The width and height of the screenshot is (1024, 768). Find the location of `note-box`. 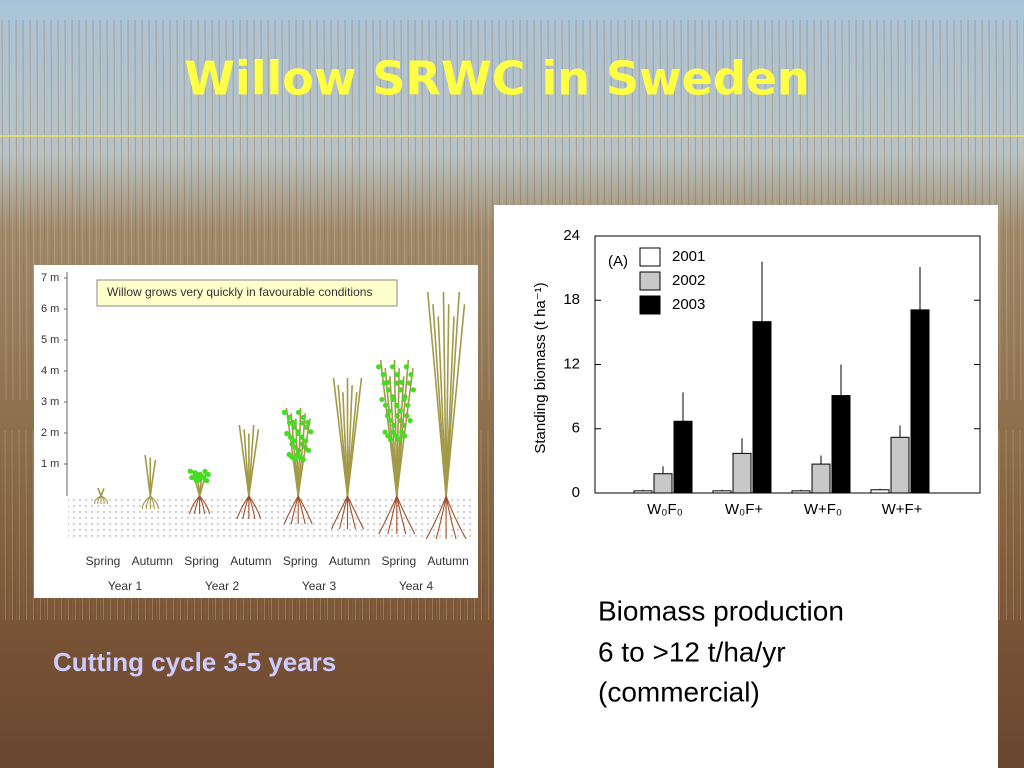

note-box is located at coordinates (247, 293).